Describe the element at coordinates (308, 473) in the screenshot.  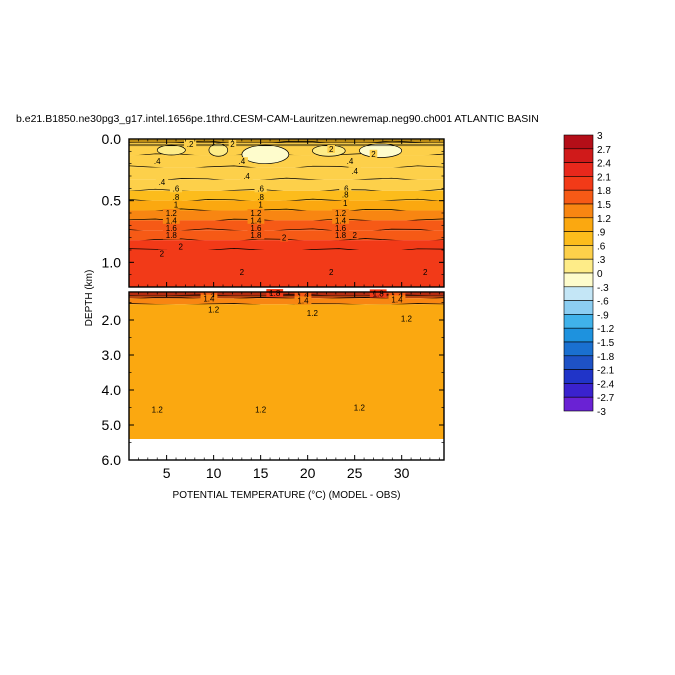
I see `xtick-label-3: 20` at that location.